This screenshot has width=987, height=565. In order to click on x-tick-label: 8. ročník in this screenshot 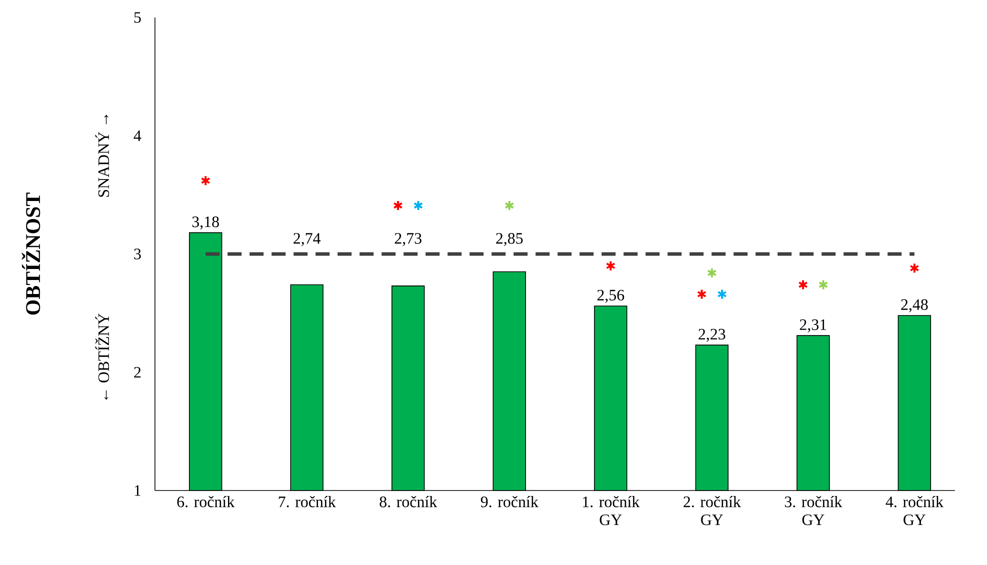, I will do `click(409, 502)`.